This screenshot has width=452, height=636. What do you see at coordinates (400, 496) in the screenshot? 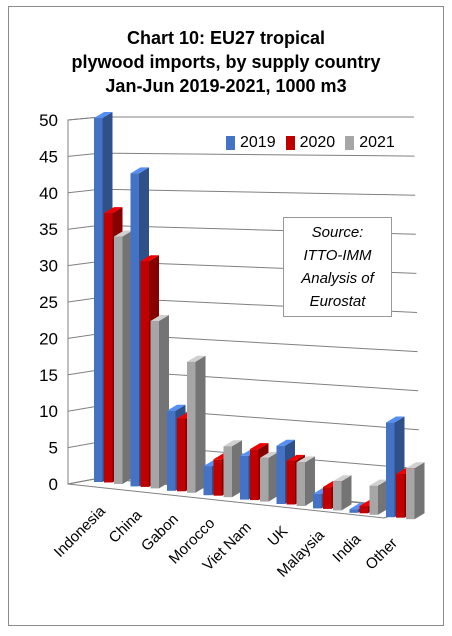
I see `bar-2020-Other` at bounding box center [400, 496].